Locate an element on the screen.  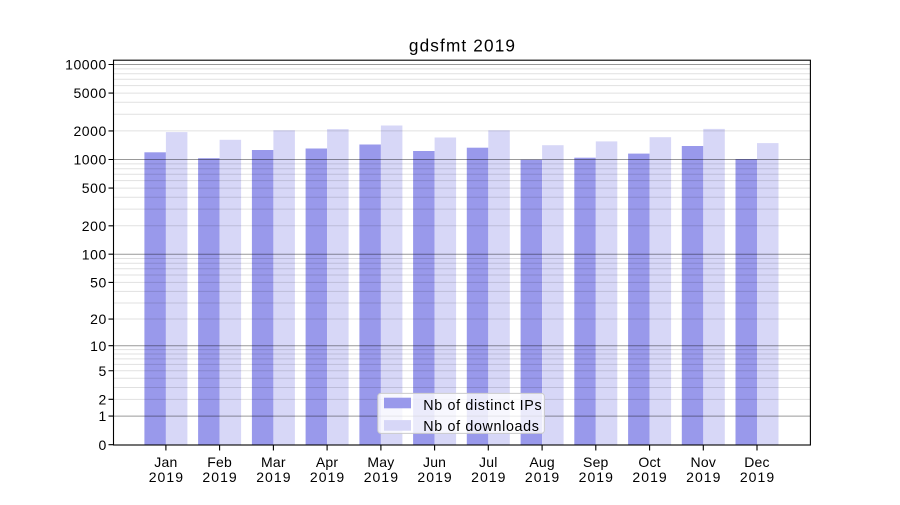
svg-text: 0 is located at coordinates (102, 445).